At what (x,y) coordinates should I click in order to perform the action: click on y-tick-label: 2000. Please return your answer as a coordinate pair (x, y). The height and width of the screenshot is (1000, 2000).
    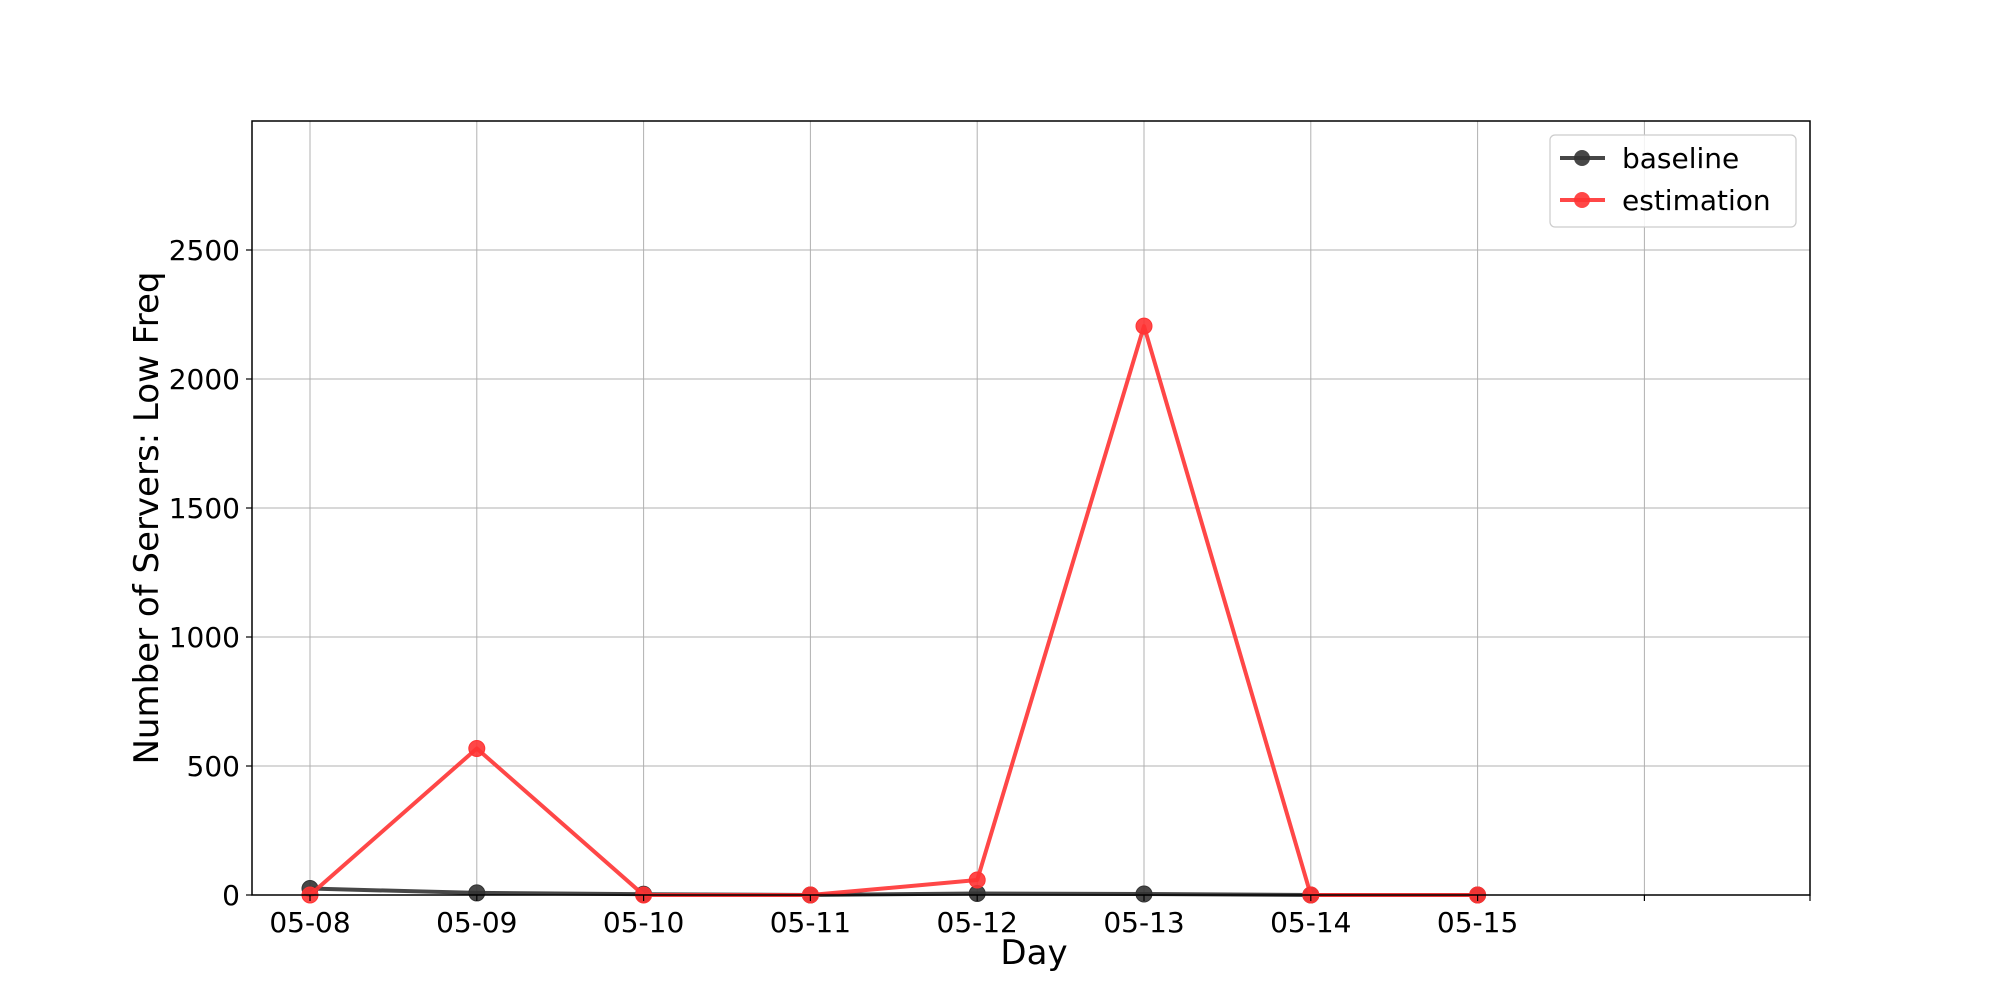
    Looking at the image, I should click on (204, 379).